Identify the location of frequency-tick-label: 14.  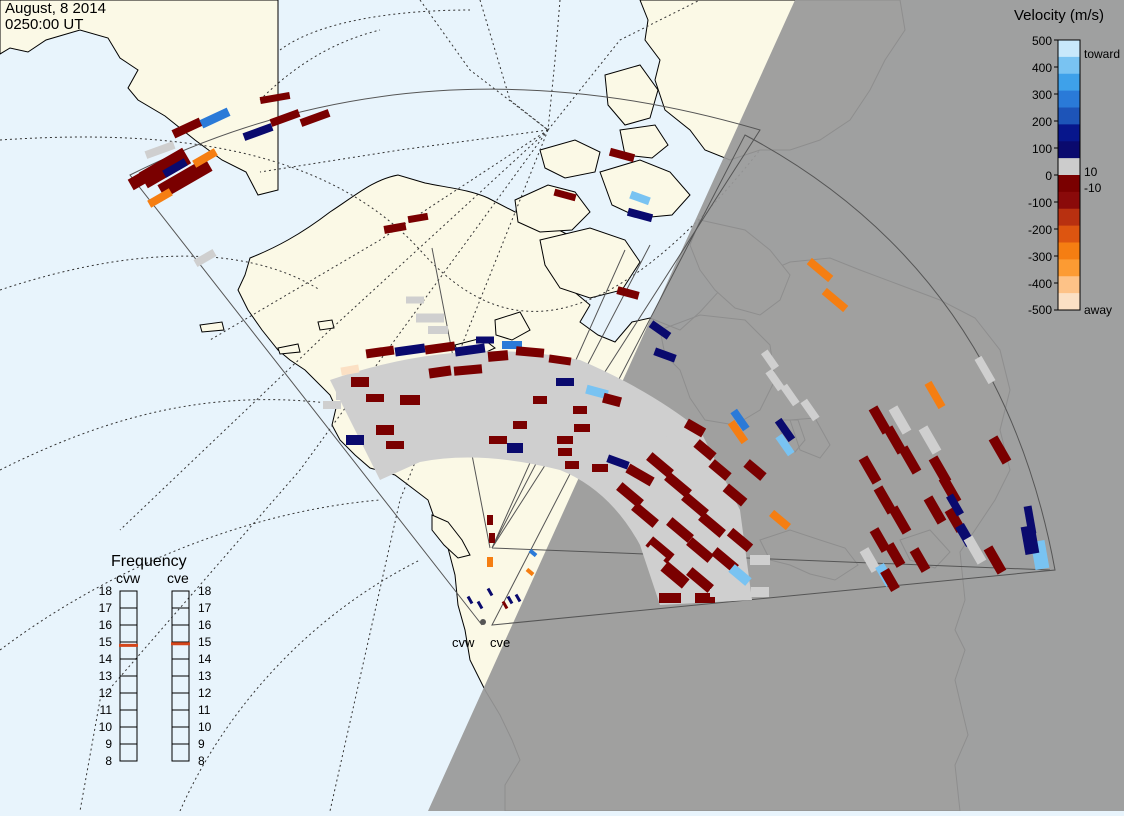
(205, 659).